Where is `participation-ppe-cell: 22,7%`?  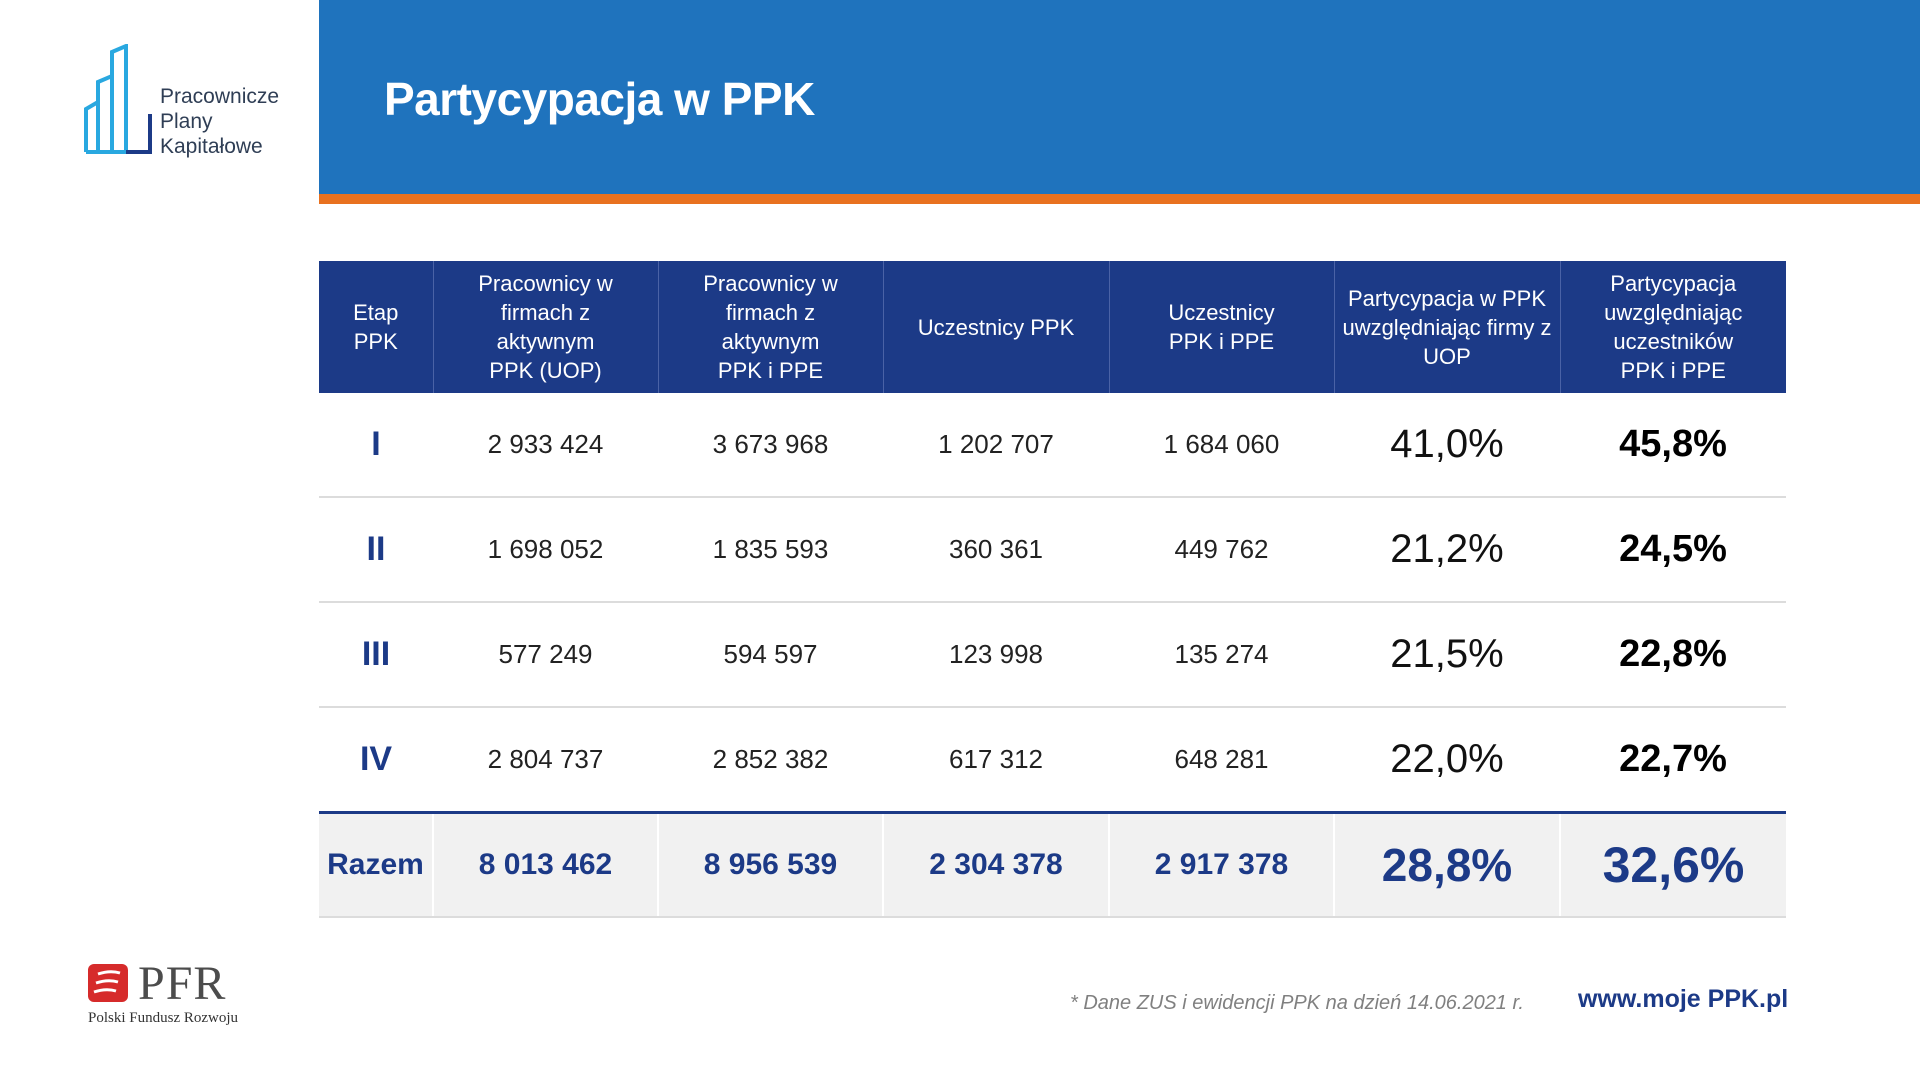 participation-ppe-cell: 22,7% is located at coordinates (1673, 760).